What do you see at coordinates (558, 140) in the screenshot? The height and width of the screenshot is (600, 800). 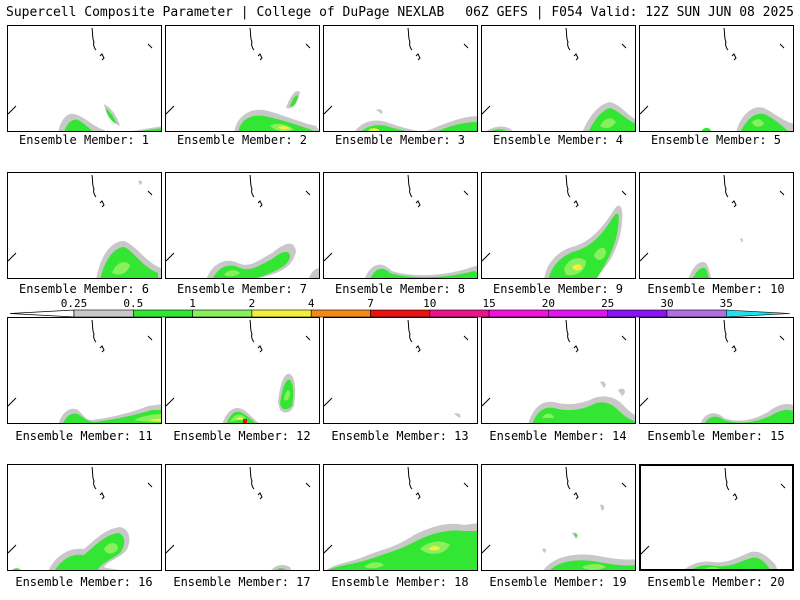 I see `ensemble-member-label: Ensemble Member: 4` at bounding box center [558, 140].